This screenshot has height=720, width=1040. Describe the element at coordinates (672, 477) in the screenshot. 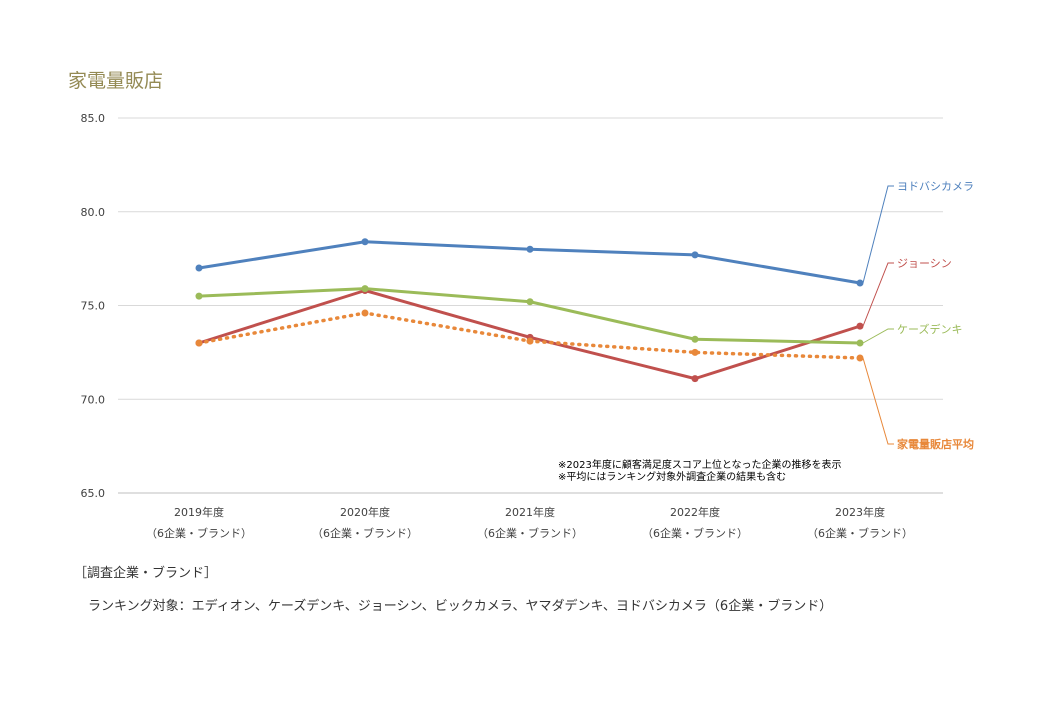

I see `annotation-average-note: ※平均にはランキング対象外調査企業の結果も含む` at that location.